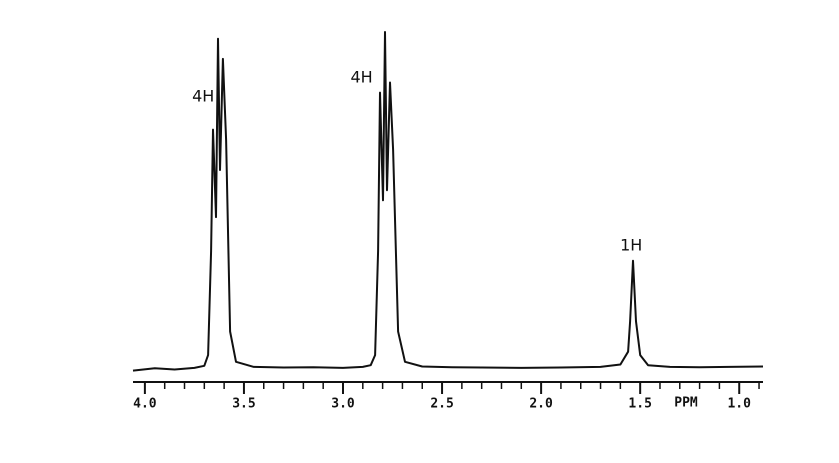 The image size is (839, 463). I want to click on x-tick-label: 4.0, so click(145, 404).